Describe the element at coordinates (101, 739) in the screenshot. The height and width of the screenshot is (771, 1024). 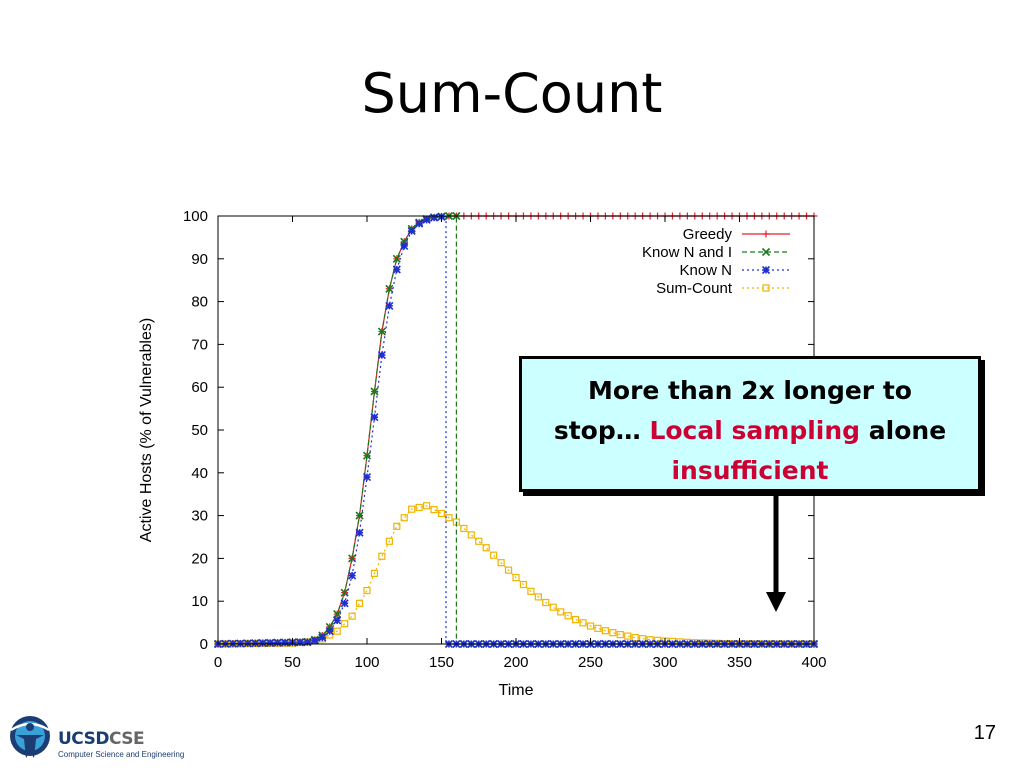
I see `logo-wordmark: UCSDCSE` at that location.